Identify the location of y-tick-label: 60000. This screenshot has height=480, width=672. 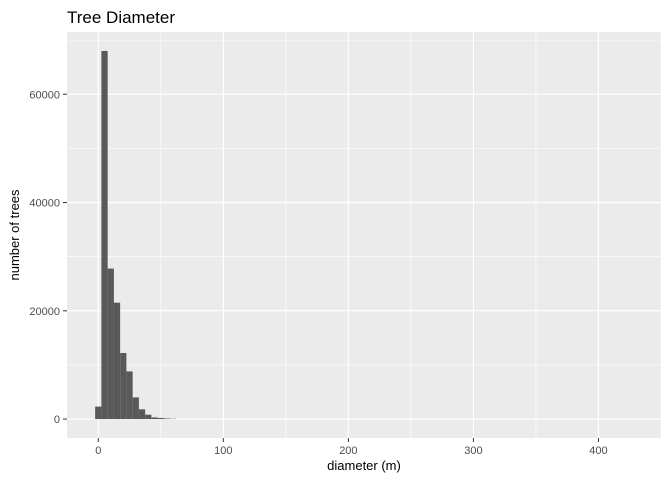
(44, 95).